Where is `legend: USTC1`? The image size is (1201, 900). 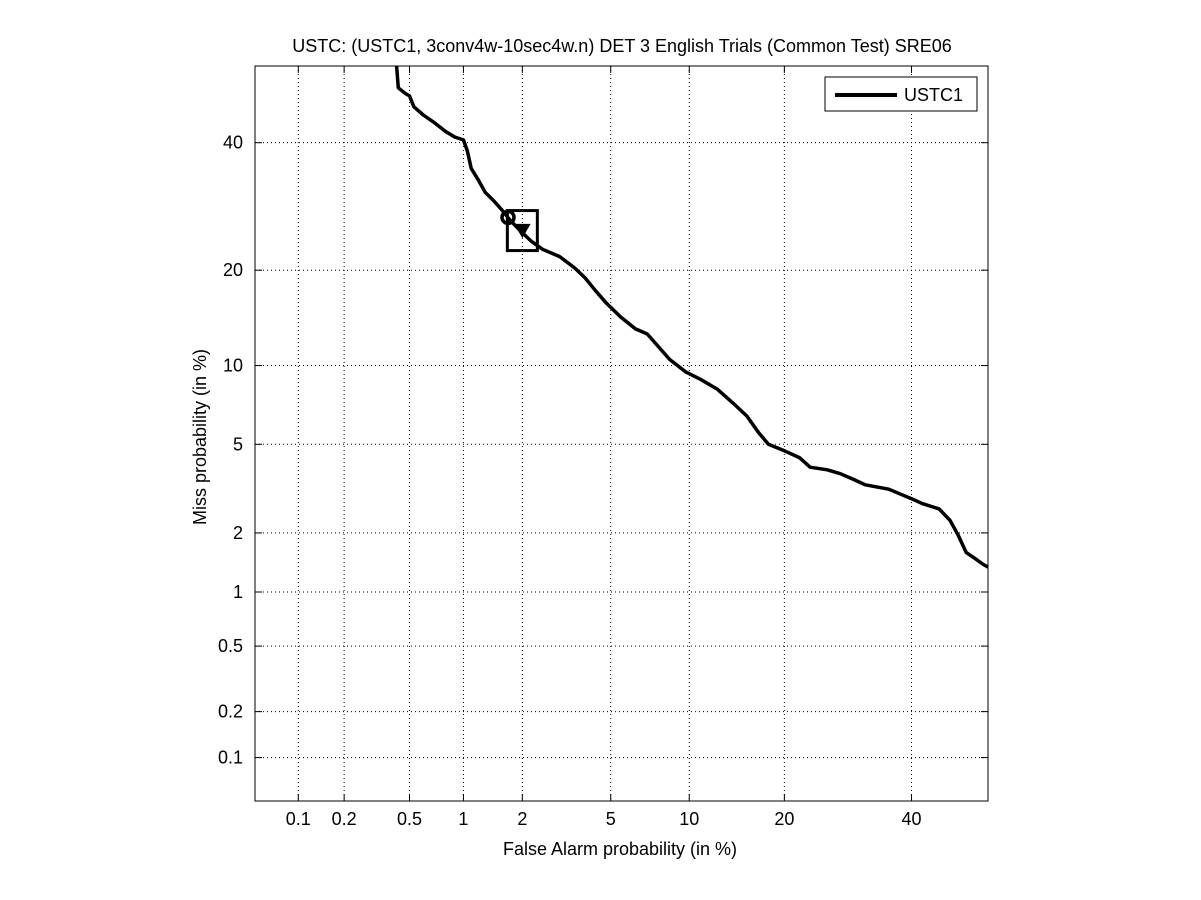 legend: USTC1 is located at coordinates (901, 94).